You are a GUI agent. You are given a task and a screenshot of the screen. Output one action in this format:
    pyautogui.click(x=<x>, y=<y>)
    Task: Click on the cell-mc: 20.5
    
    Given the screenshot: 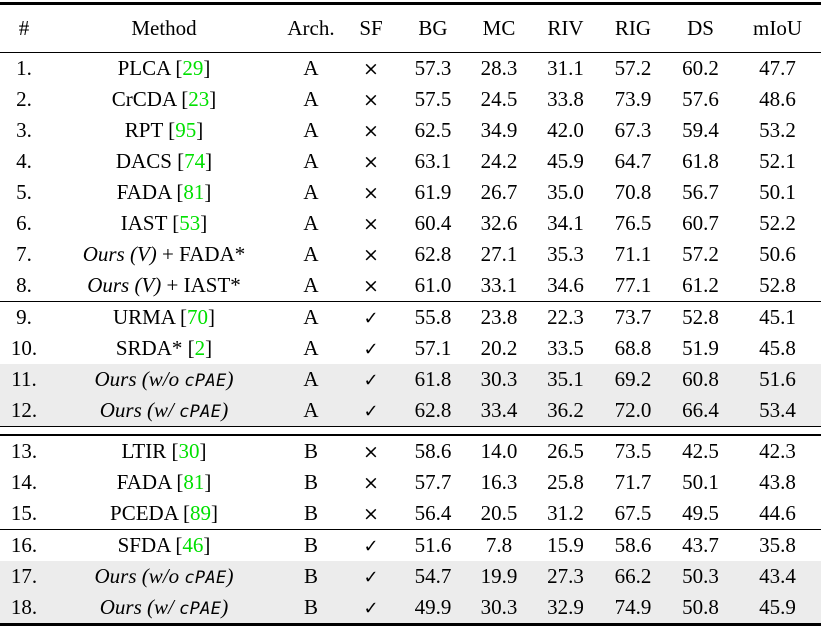 What is the action you would take?
    pyautogui.click(x=499, y=513)
    